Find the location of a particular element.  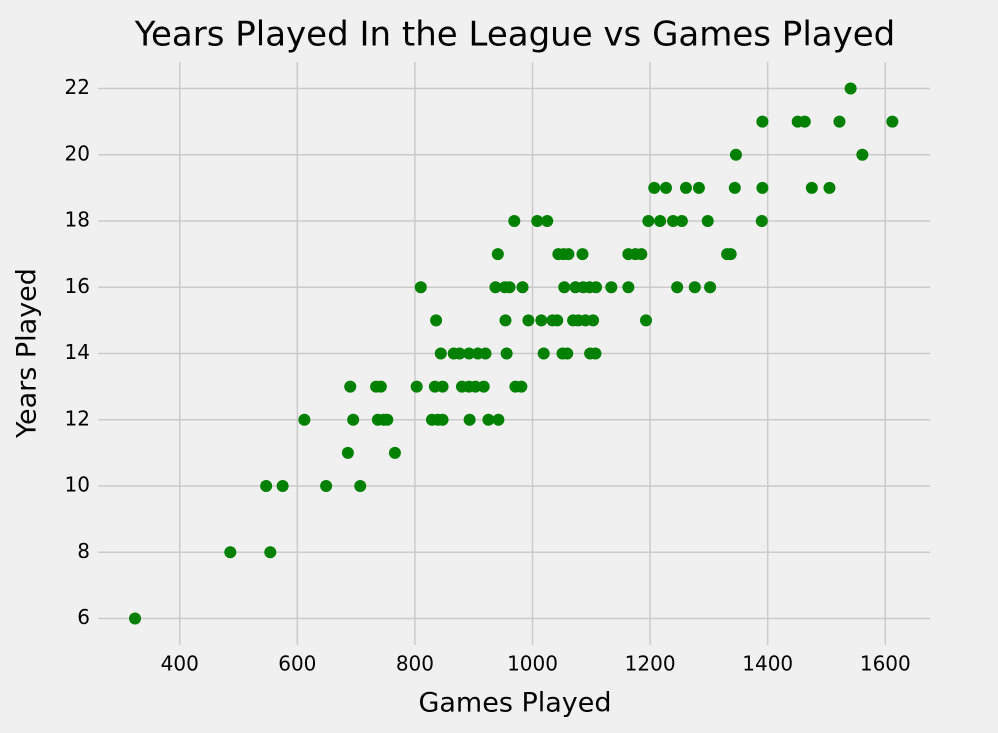

y-tick-label: 18 is located at coordinates (77, 220).